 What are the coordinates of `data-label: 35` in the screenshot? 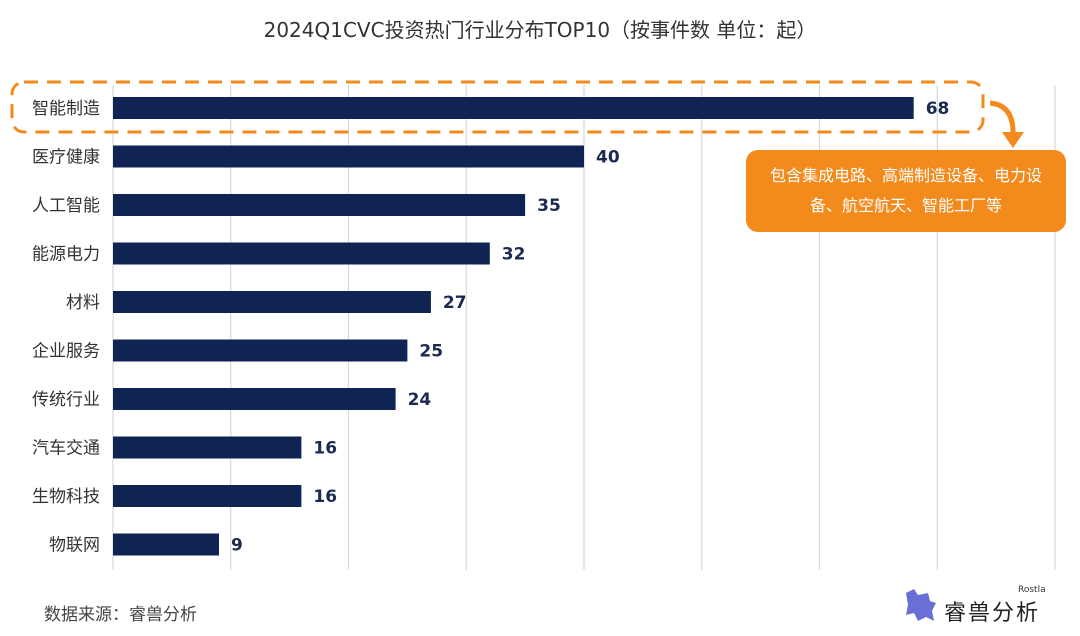 It's located at (549, 206).